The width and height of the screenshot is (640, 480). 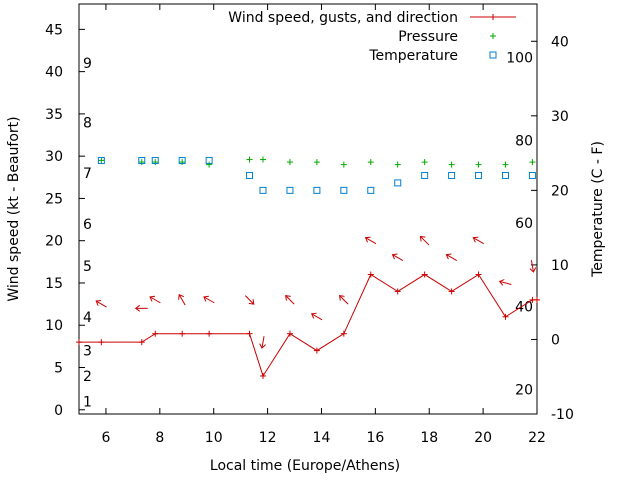 I want to click on y2-axis-label: Temperature (C - F), so click(x=598, y=209).